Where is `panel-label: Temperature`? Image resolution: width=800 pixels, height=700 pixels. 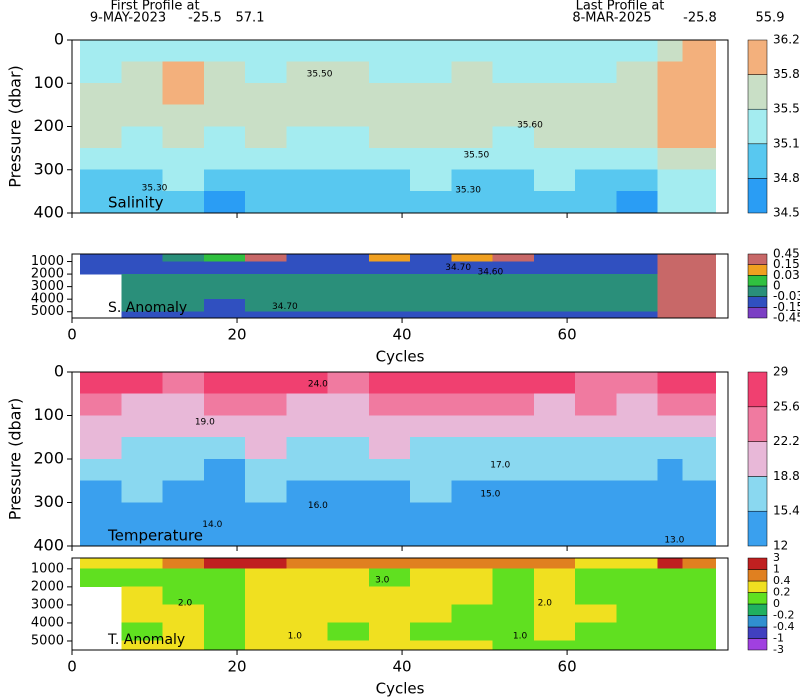 panel-label: Temperature is located at coordinates (155, 536).